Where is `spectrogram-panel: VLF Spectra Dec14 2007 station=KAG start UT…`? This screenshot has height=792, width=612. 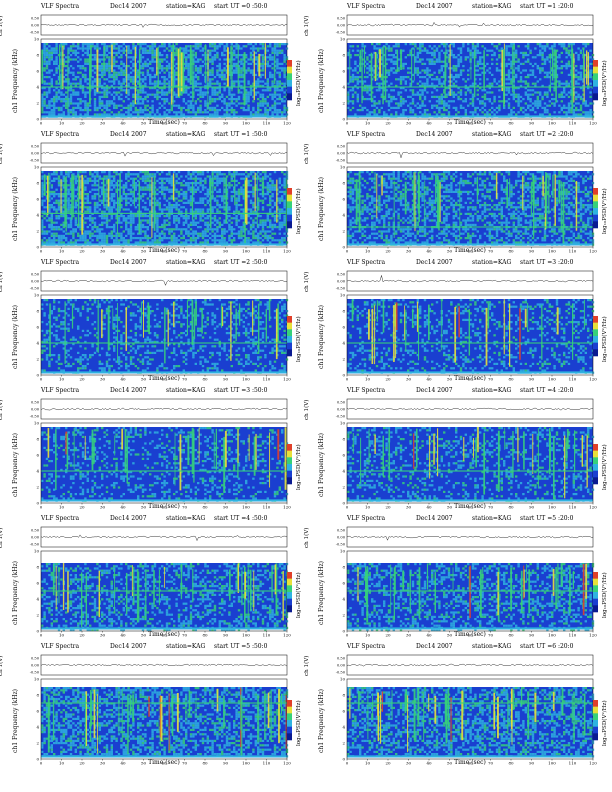 spectrogram-panel: VLF Spectra Dec14 2007 station=KAG start UT… is located at coordinates (151, 65).